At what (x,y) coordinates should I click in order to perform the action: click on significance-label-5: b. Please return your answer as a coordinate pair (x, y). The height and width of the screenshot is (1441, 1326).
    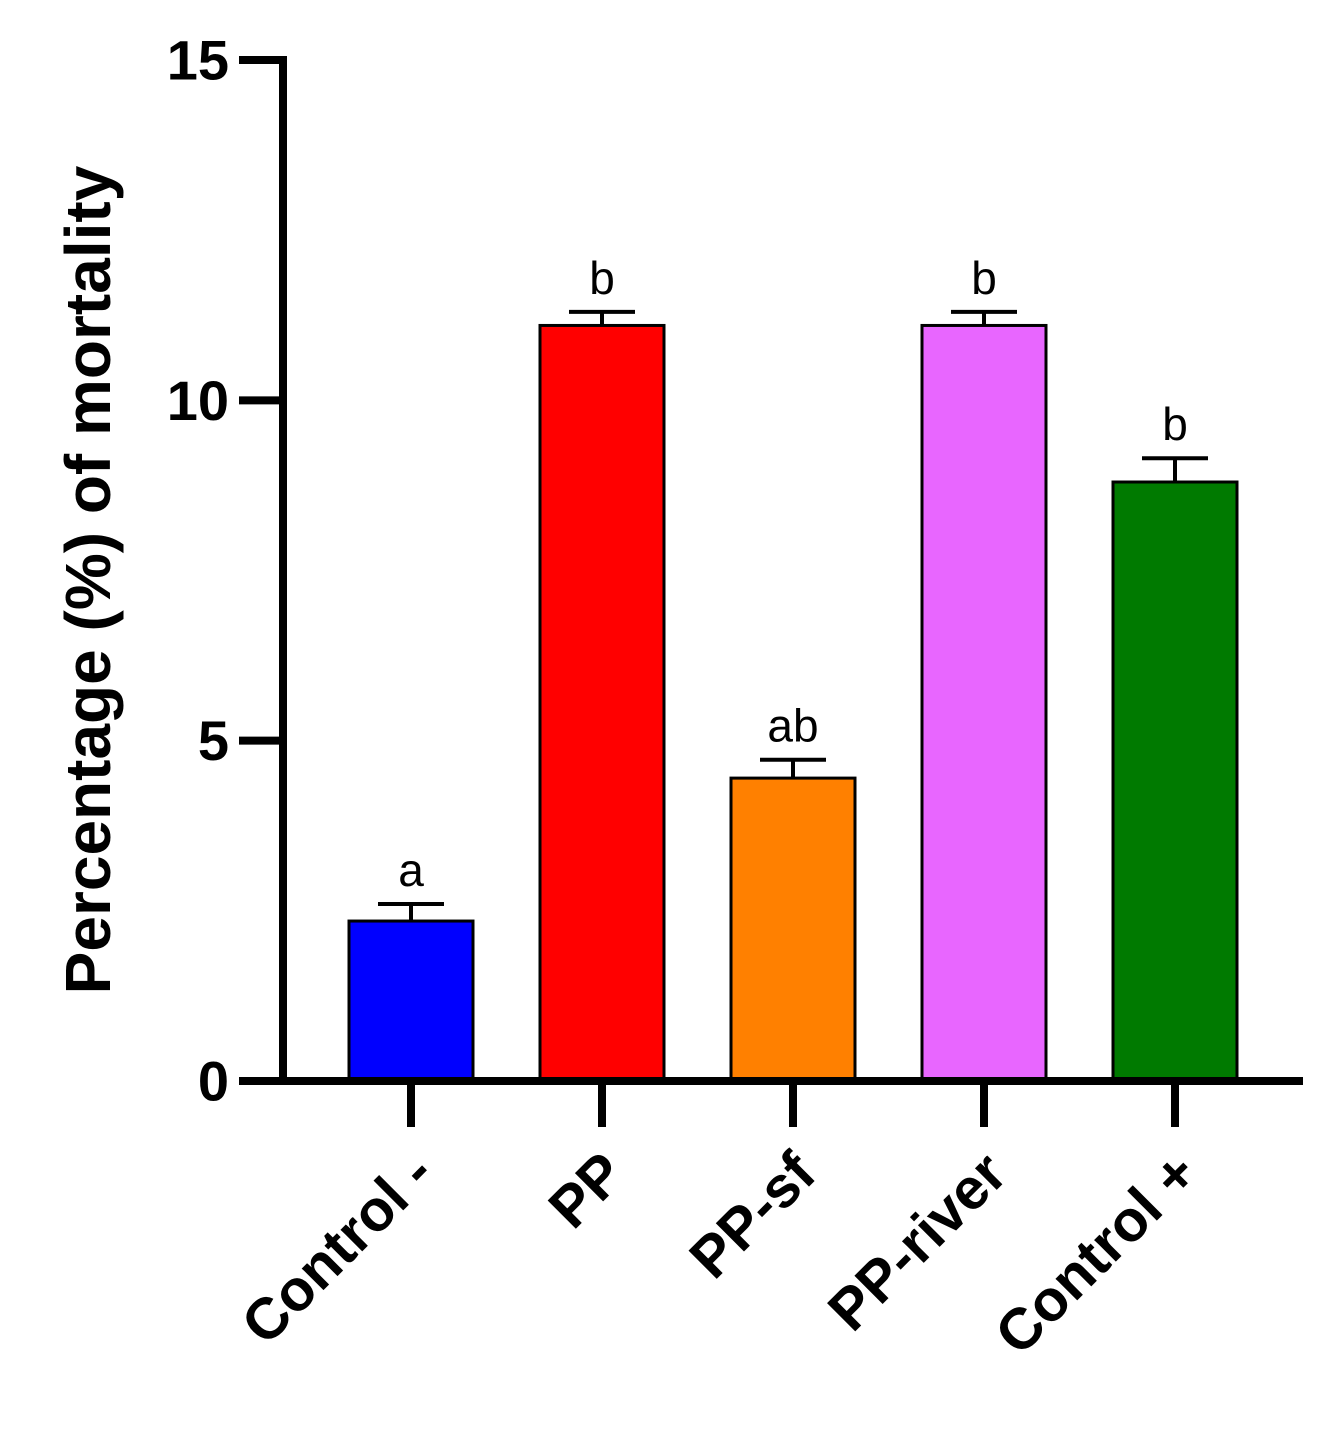
    Looking at the image, I should click on (1175, 424).